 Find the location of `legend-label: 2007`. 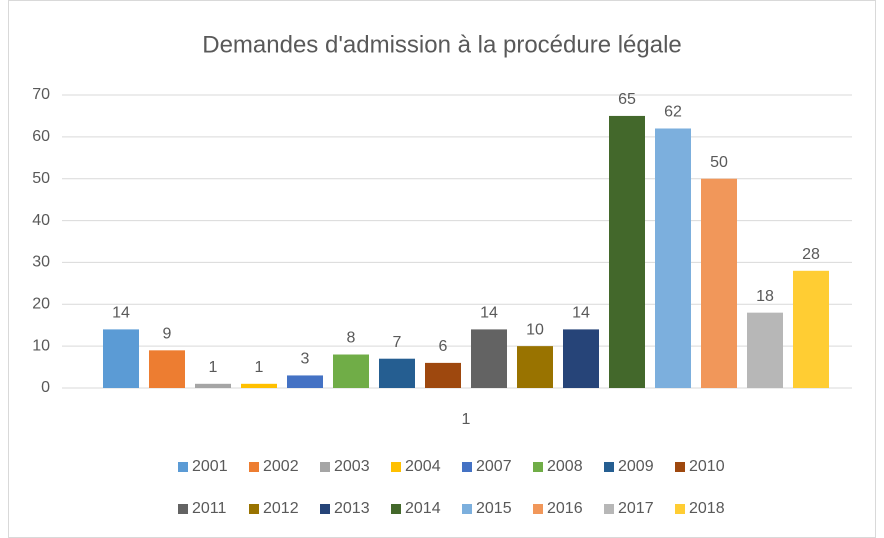

legend-label: 2007 is located at coordinates (494, 466).